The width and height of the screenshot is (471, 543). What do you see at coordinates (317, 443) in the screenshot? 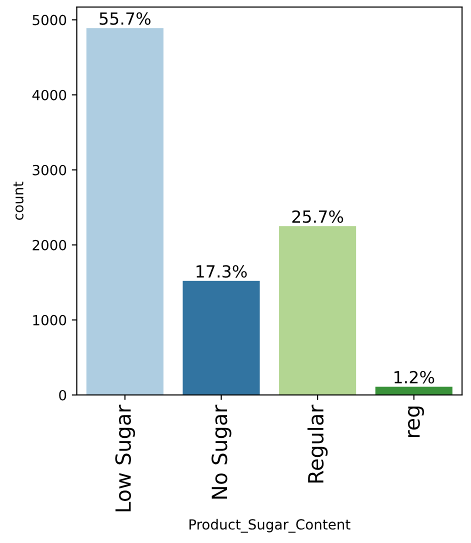
I see `x-tick-label: Regular` at bounding box center [317, 443].